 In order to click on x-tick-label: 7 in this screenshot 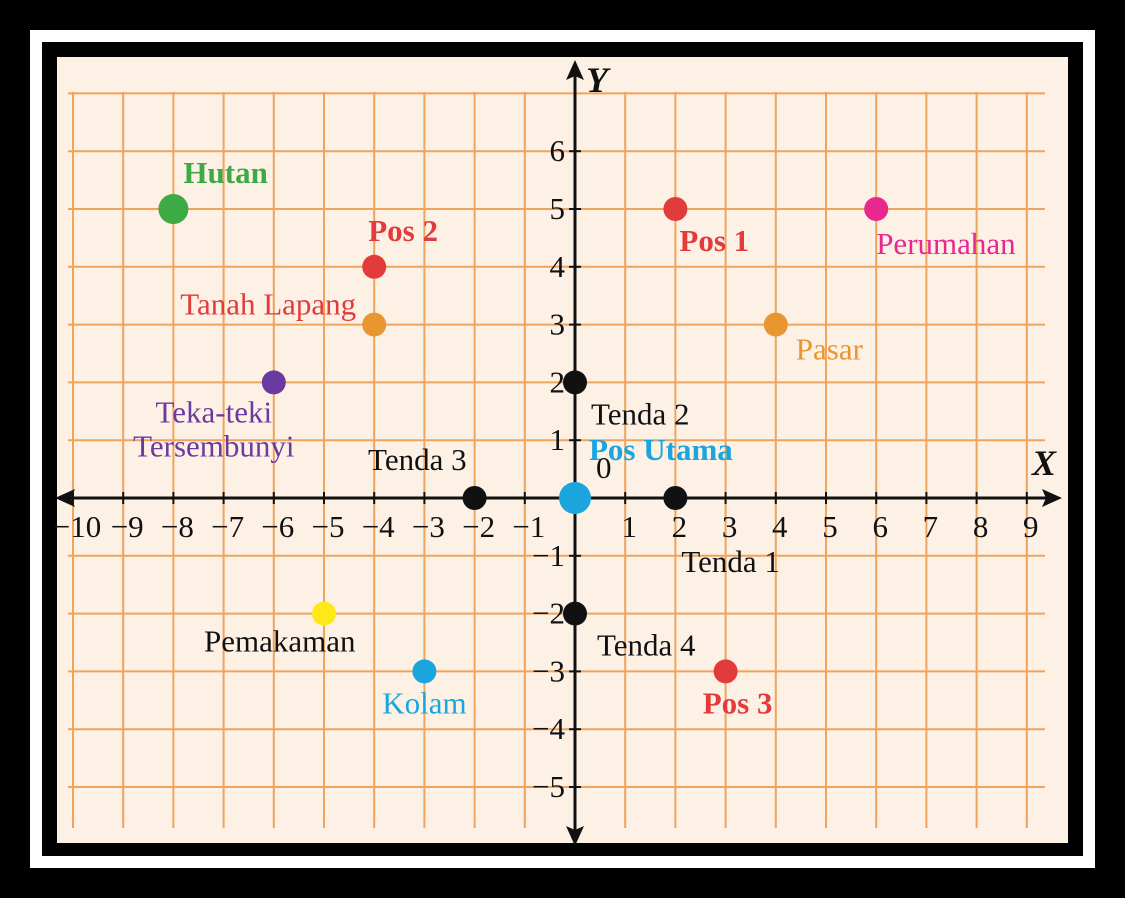, I will do `click(931, 526)`.